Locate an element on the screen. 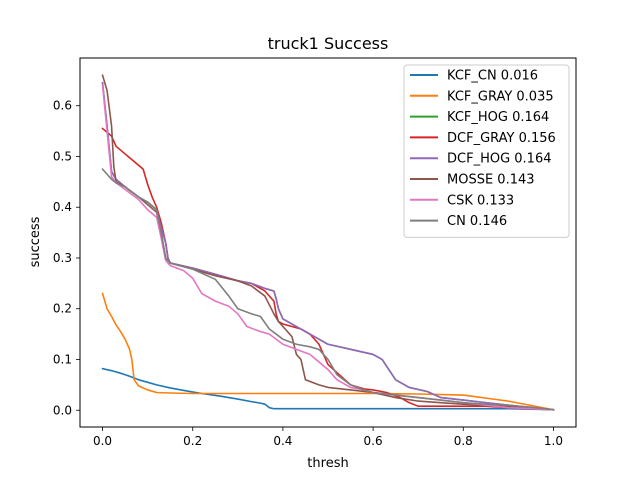  legend-entry-label: DCF_HOG 0.164 is located at coordinates (499, 159).